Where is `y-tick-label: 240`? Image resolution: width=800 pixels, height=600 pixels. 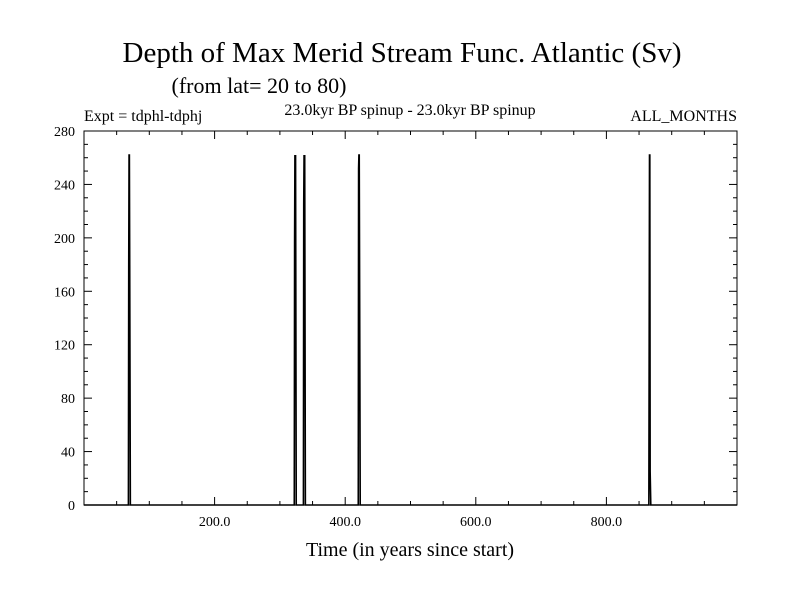 y-tick-label: 240 is located at coordinates (64, 185).